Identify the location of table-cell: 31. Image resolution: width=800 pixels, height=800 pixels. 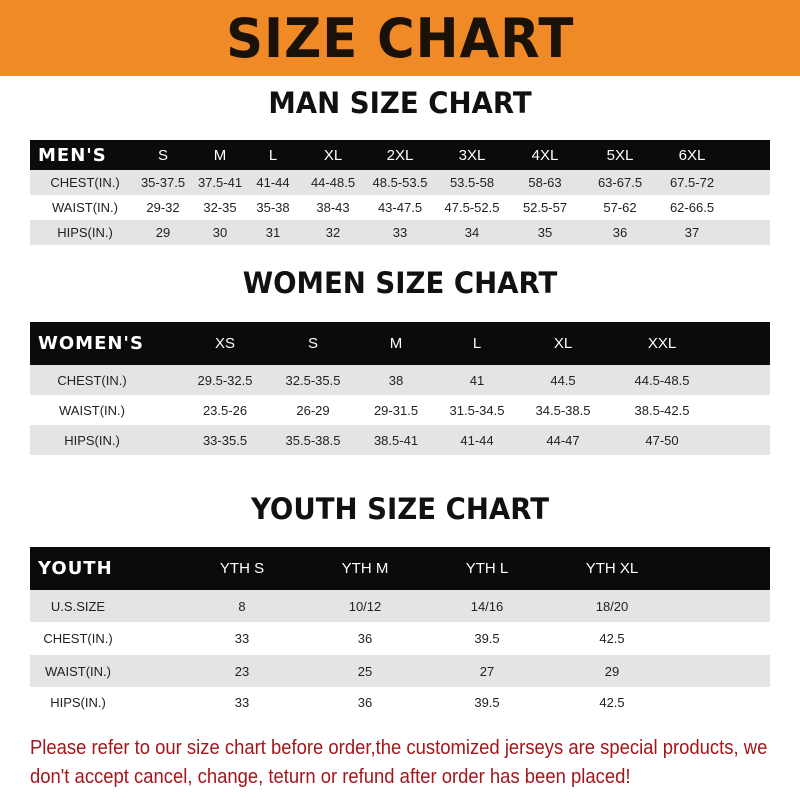
(273, 232).